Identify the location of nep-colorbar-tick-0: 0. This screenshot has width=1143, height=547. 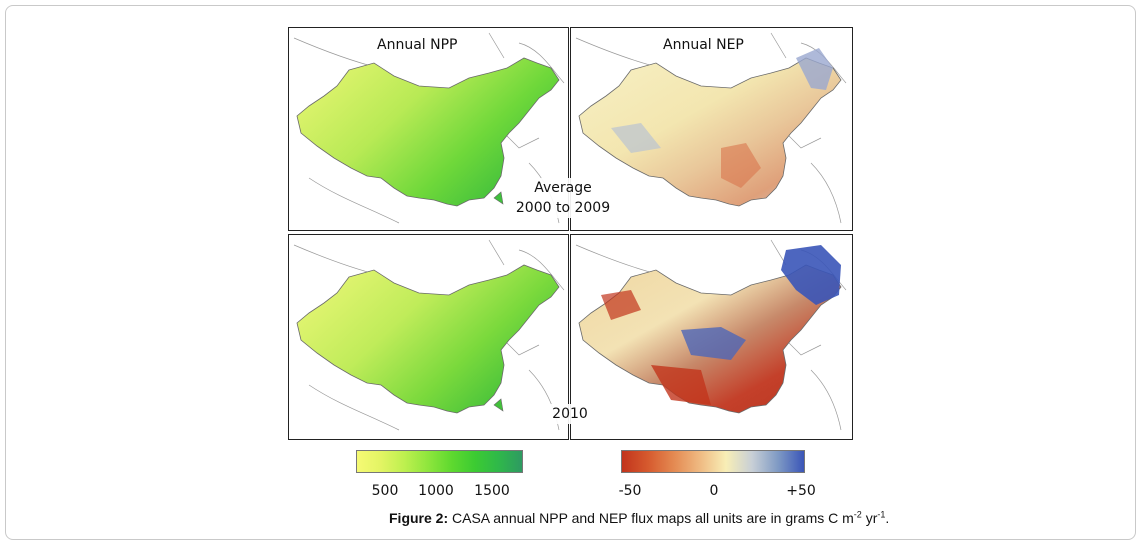
(714, 491).